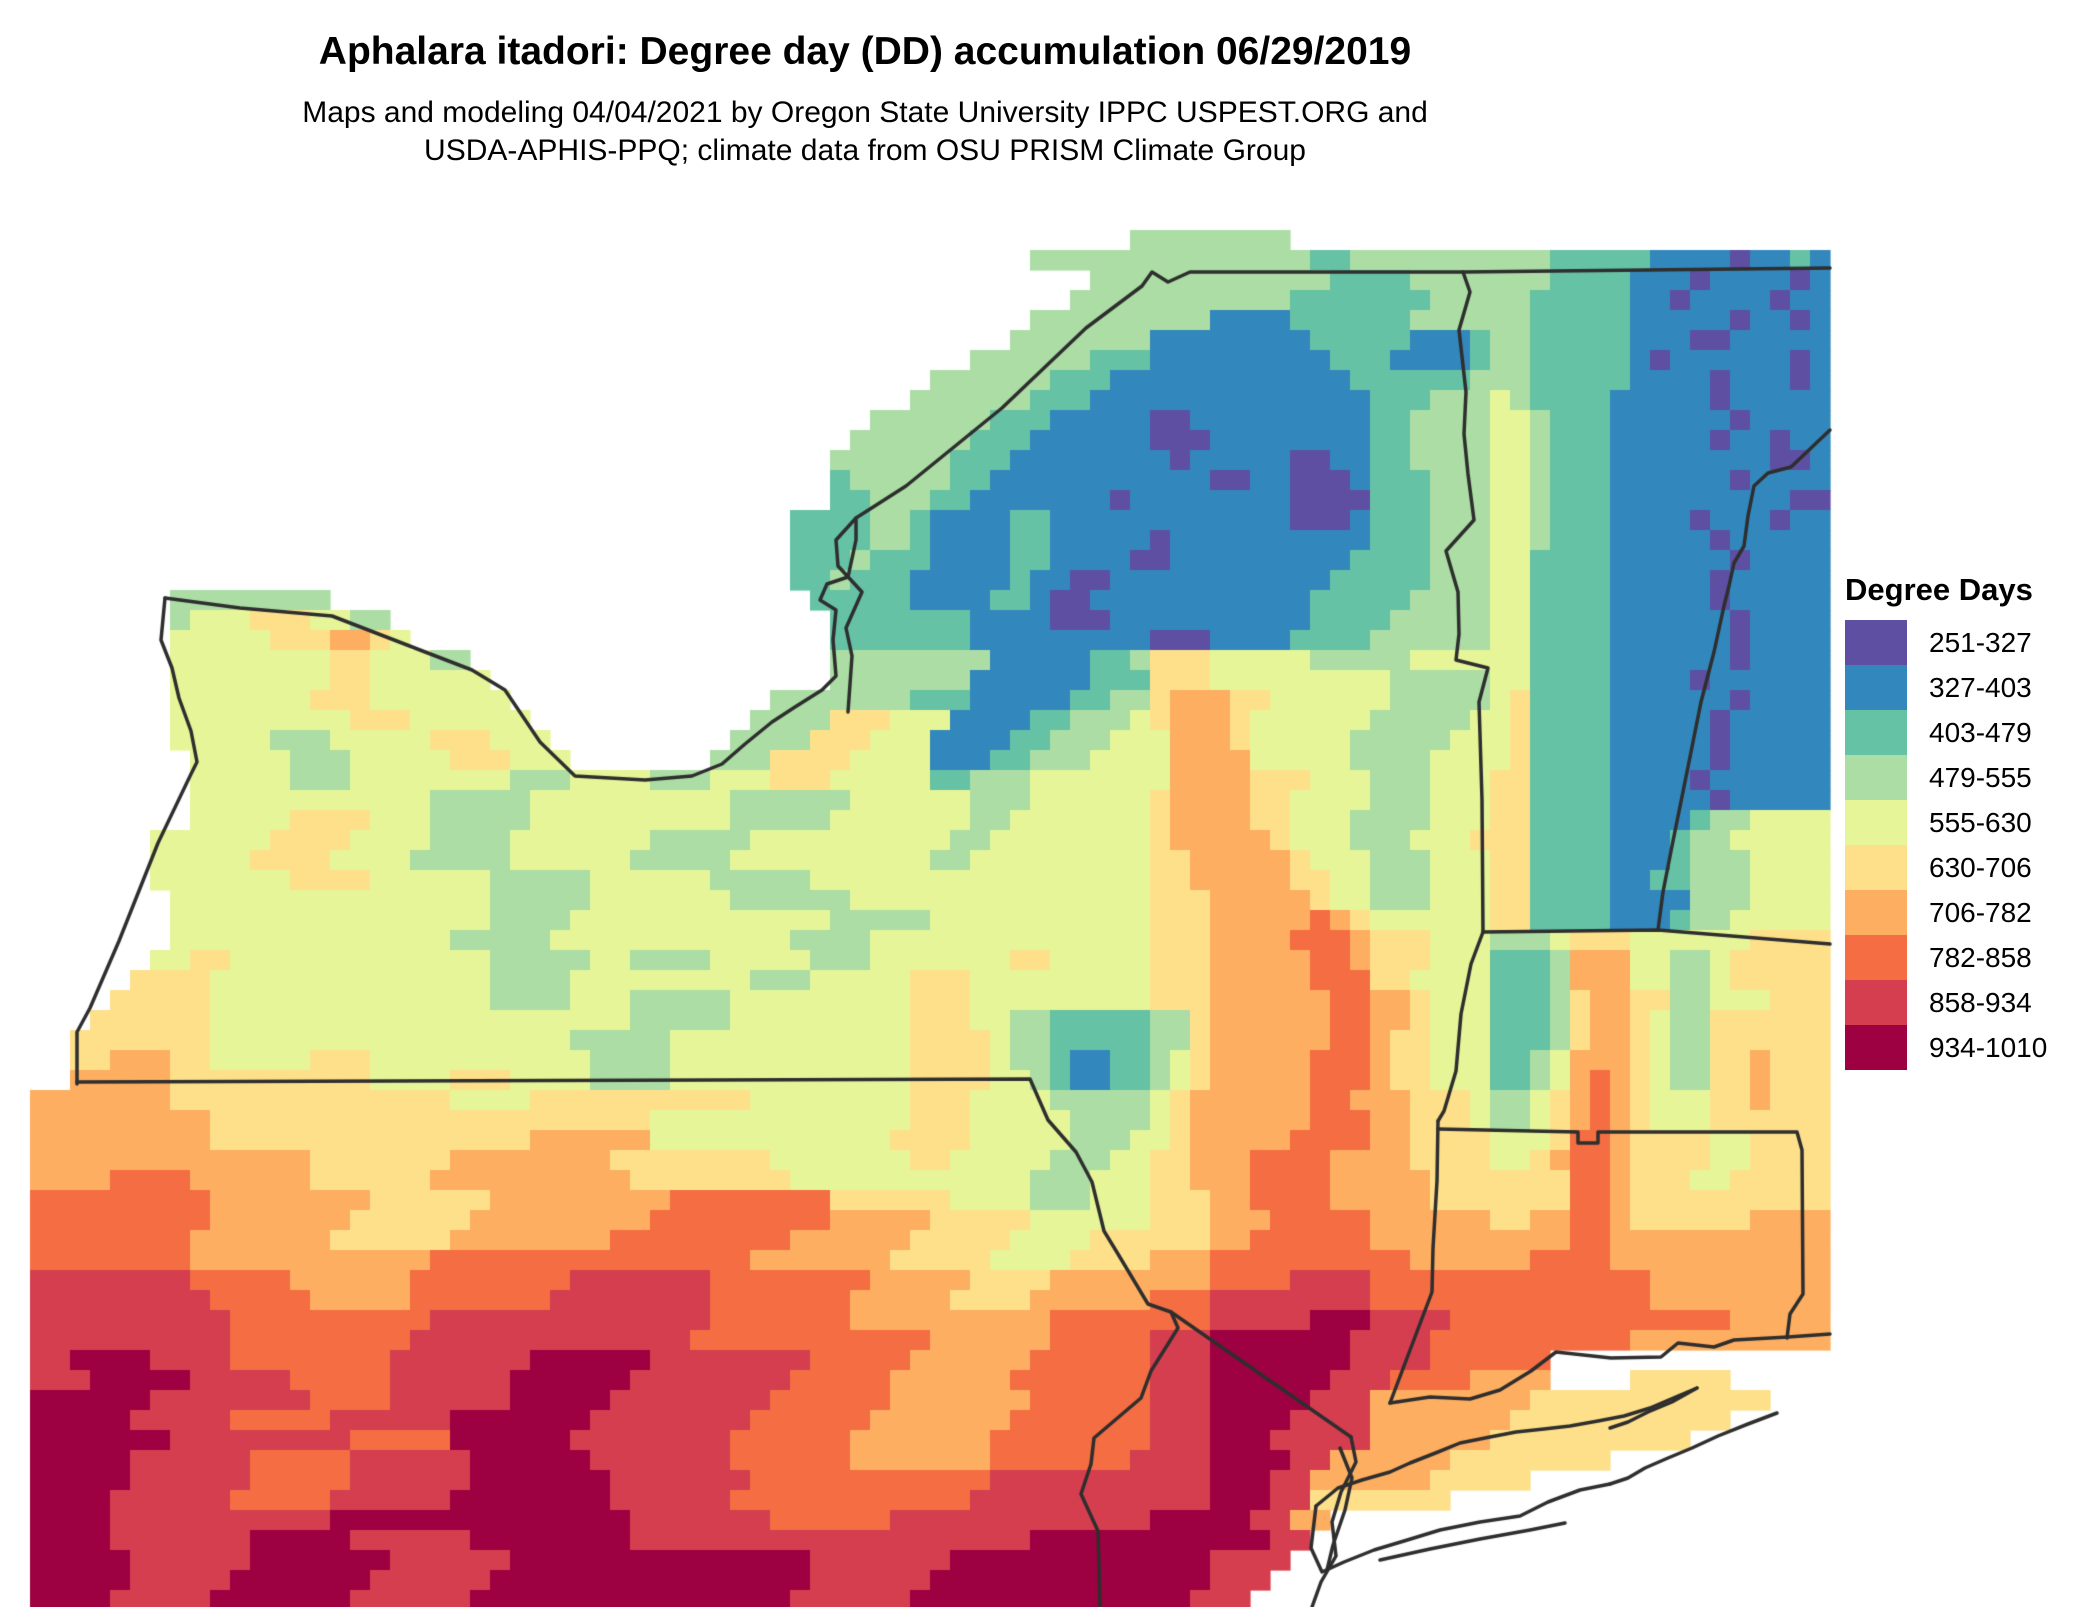 The width and height of the screenshot is (2100, 1607). I want to click on legend-entry: 479-555, so click(1946, 777).